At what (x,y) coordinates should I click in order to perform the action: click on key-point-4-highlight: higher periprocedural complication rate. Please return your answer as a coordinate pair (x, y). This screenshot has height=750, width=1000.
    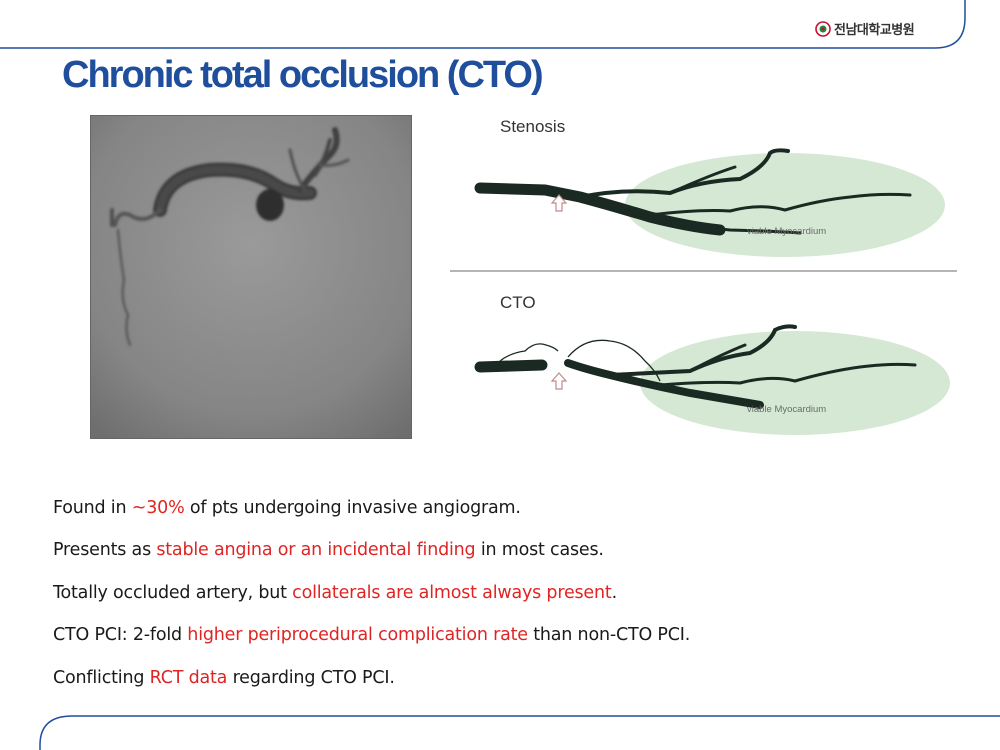
    Looking at the image, I should click on (357, 635).